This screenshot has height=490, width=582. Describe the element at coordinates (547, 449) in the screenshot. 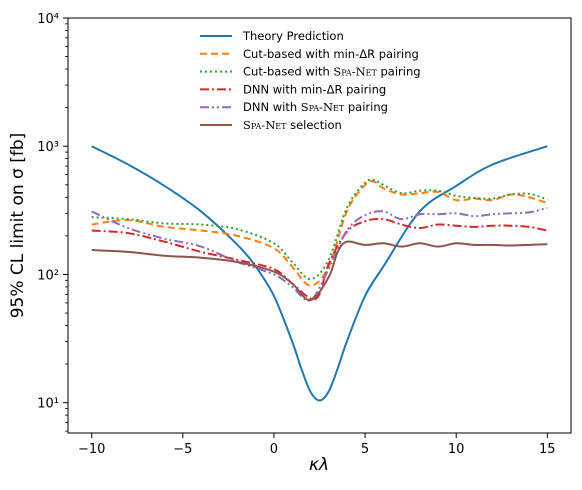

I see `x-tick-label: 15` at that location.